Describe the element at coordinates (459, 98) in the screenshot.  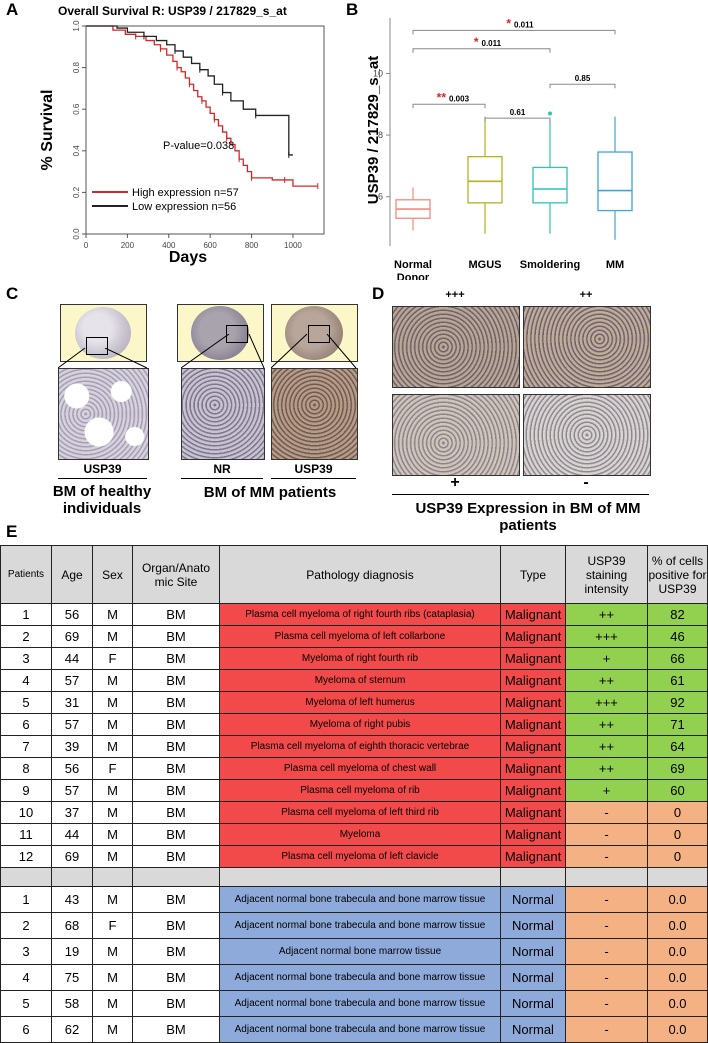
I see `comparison-pvalue: 0.003` at that location.